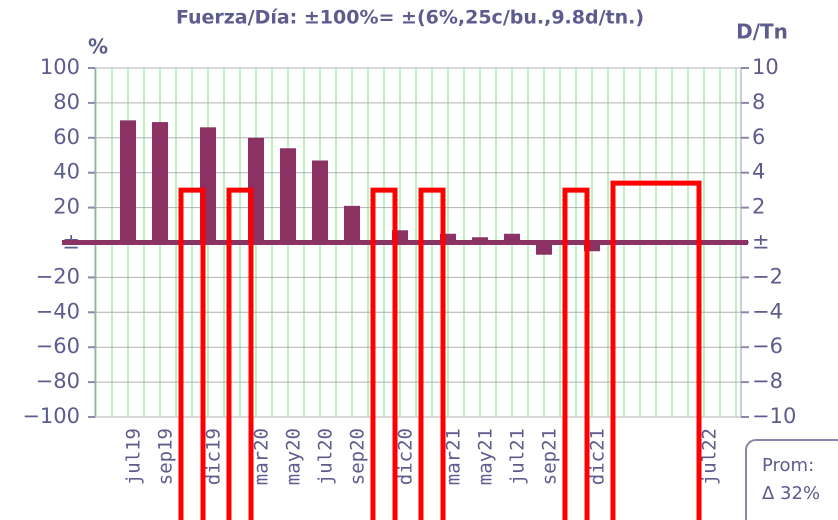 This screenshot has width=838, height=520. Describe the element at coordinates (66, 207) in the screenshot. I see `y-tick-label: 20` at that location.